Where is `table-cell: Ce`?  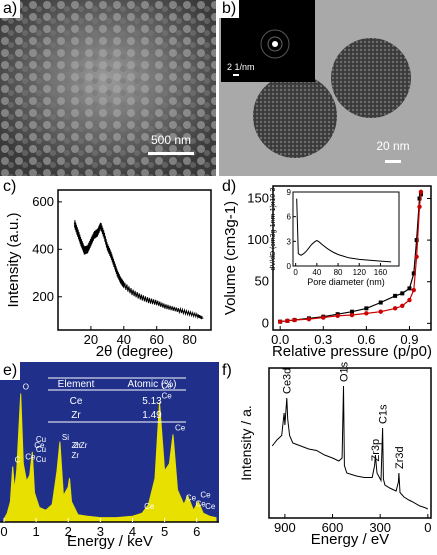 table-cell: Ce is located at coordinates (76, 401).